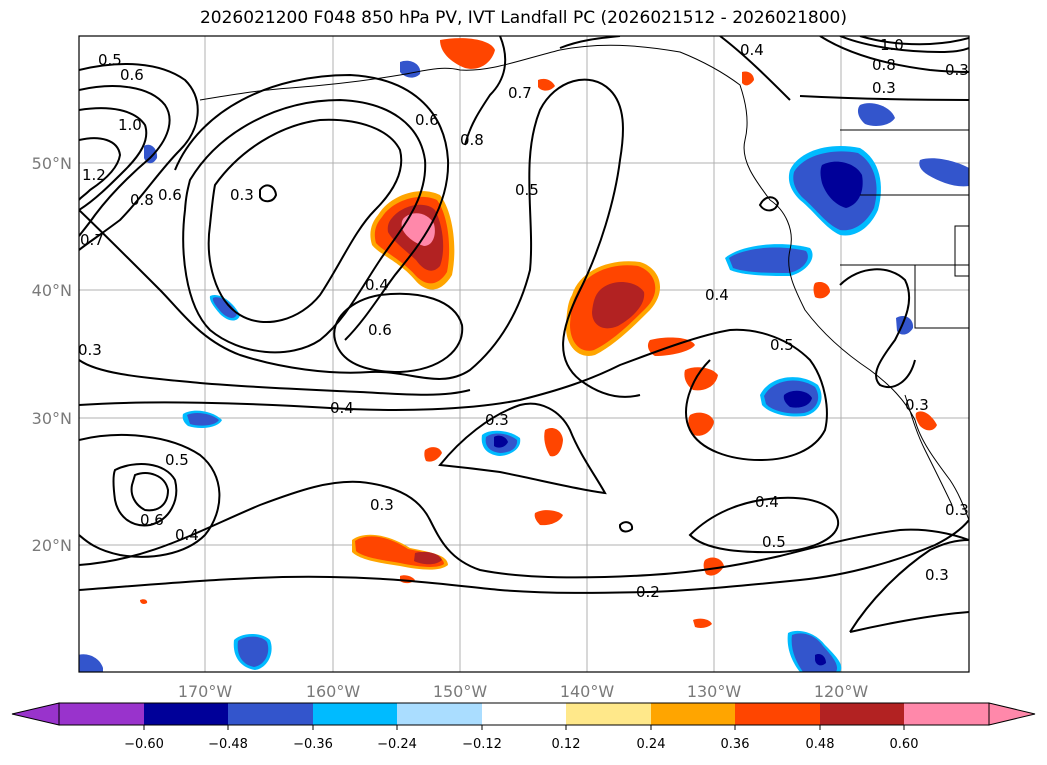 Image resolution: width=1047 pixels, height=765 pixels. What do you see at coordinates (820, 744) in the screenshot?
I see `colorbar-tick-label: 0.48` at bounding box center [820, 744].